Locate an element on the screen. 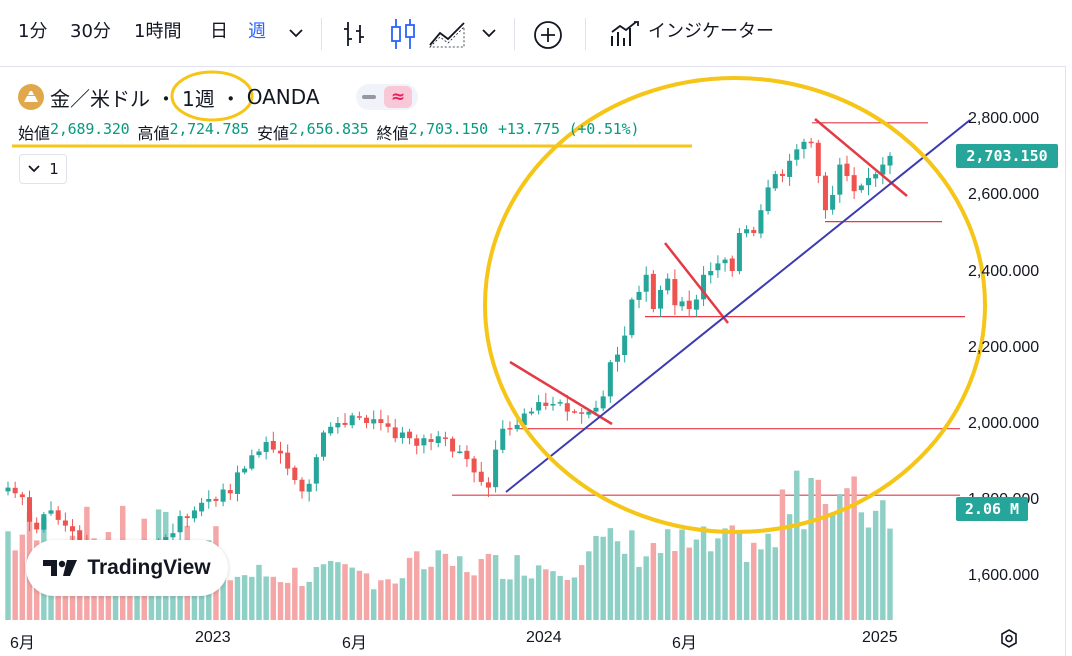 The height and width of the screenshot is (656, 1072). indicator-count: 1 is located at coordinates (54, 169).